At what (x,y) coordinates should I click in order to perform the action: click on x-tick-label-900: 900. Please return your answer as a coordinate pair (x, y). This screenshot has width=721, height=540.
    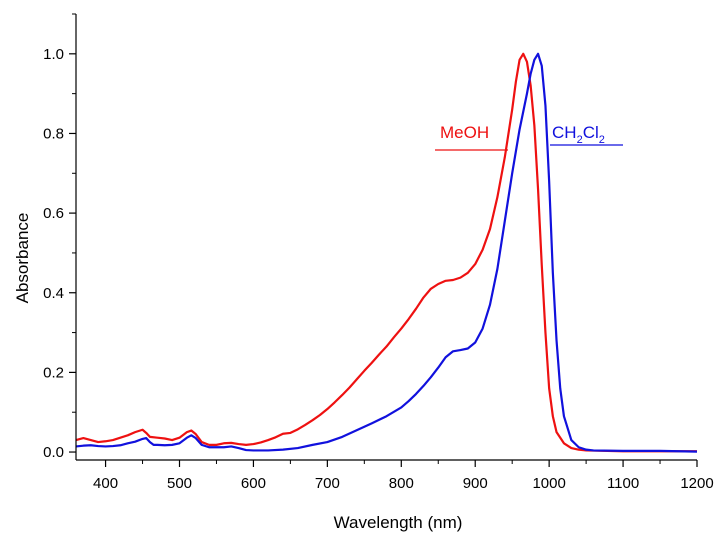
    Looking at the image, I should click on (475, 483).